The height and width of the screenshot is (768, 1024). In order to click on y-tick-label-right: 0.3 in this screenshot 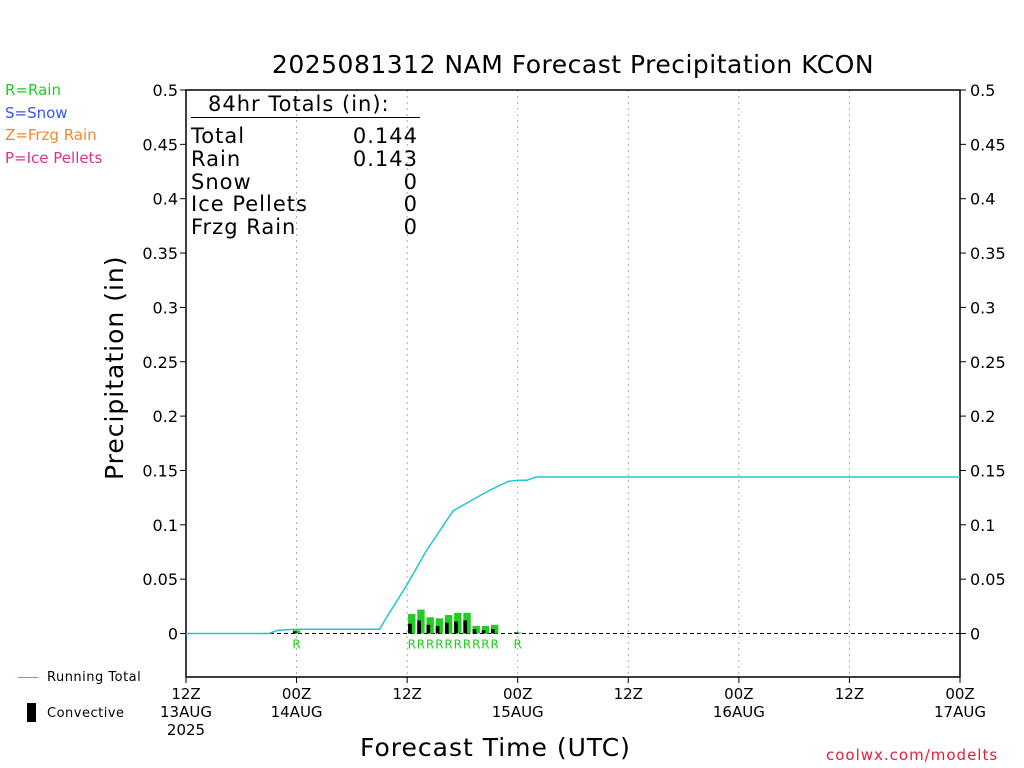, I will do `click(982, 307)`.